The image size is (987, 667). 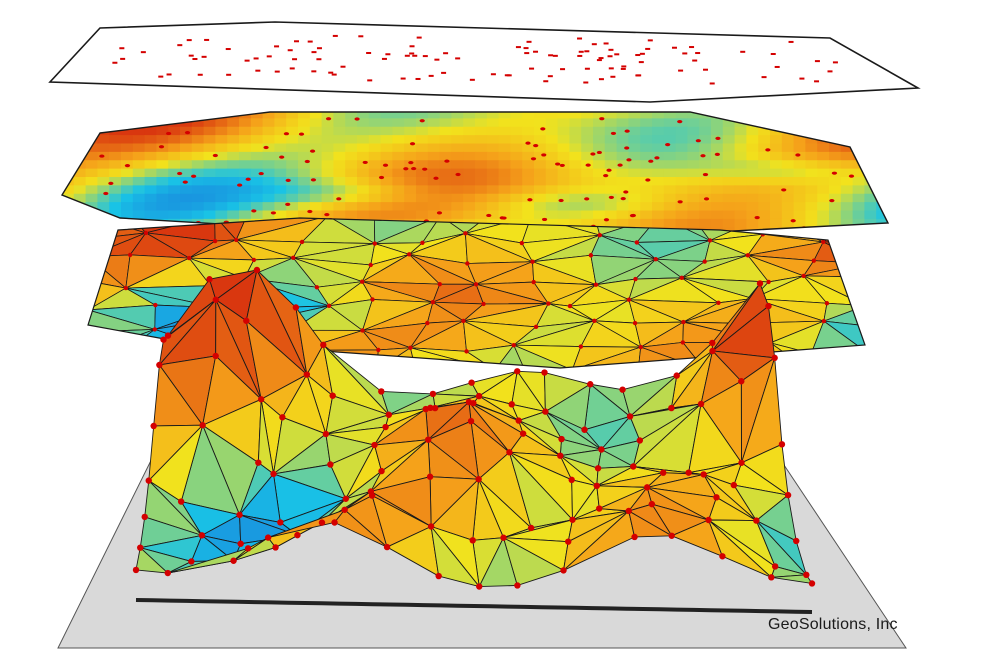 I want to click on tin-triangle, so click(x=839, y=252).